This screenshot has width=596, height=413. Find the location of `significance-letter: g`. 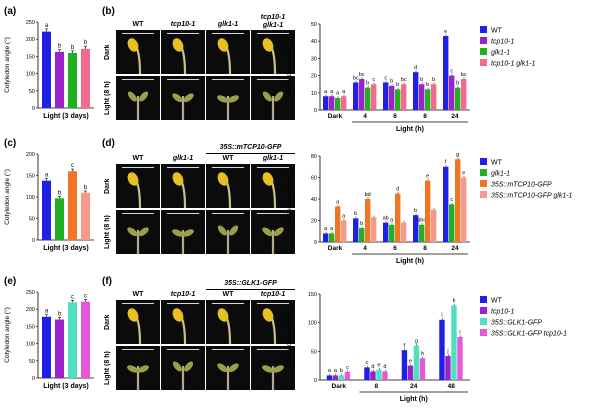

significance-letter: g is located at coordinates (457, 155).